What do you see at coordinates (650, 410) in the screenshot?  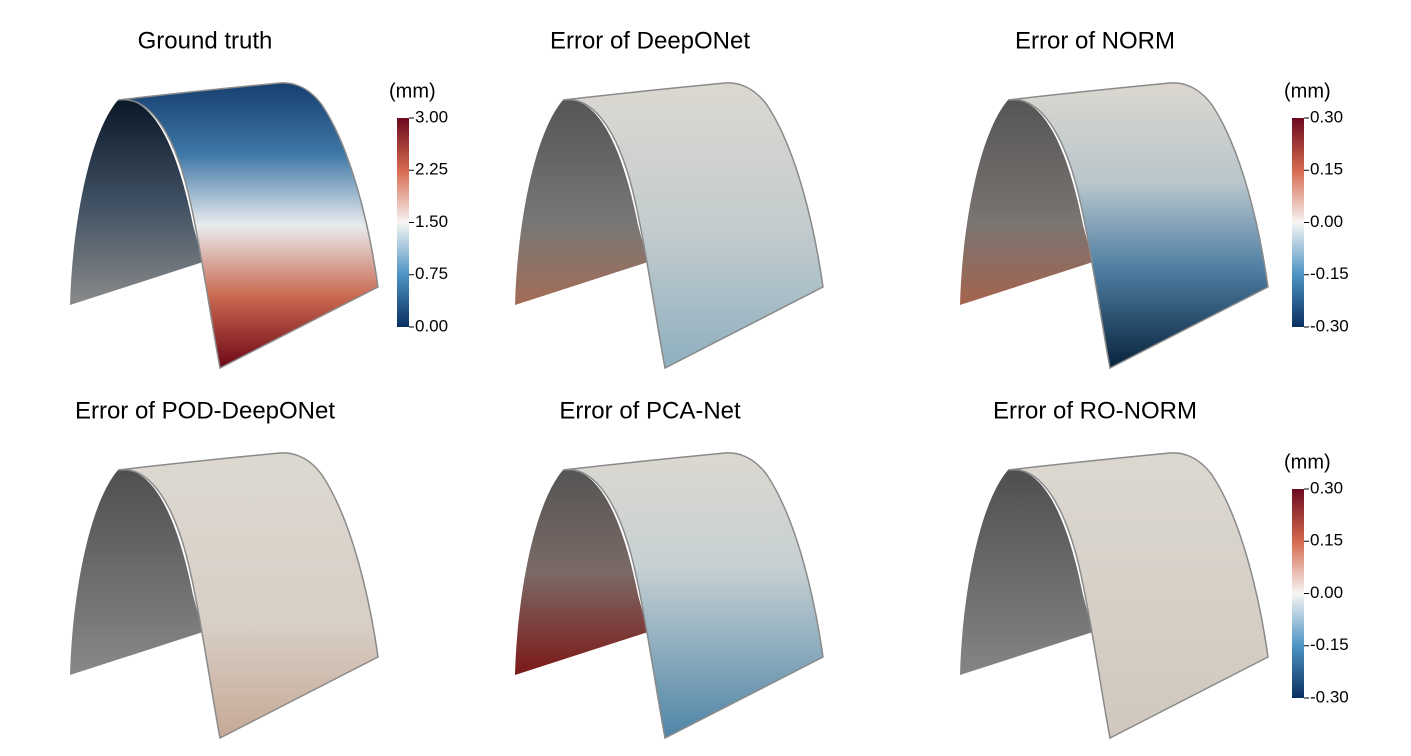 I see `panel-title: Error of PCA-Net` at bounding box center [650, 410].